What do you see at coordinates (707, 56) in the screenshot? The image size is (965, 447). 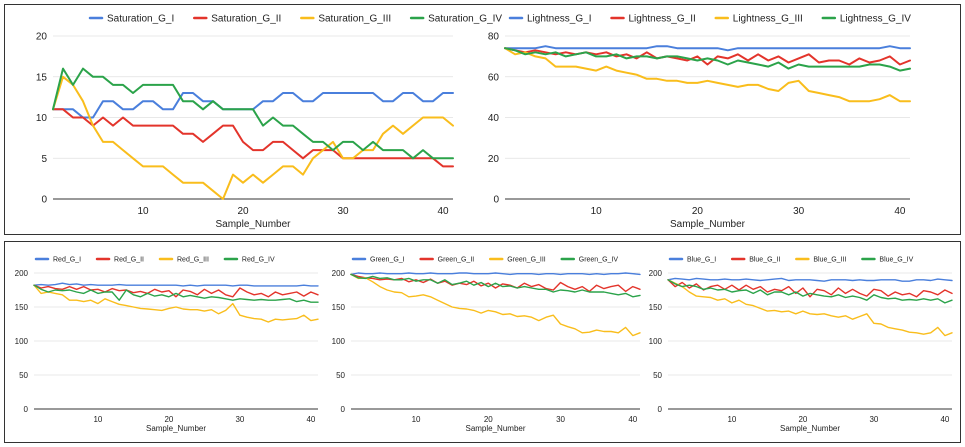 I see `series-line-lightness-g-ii` at bounding box center [707, 56].